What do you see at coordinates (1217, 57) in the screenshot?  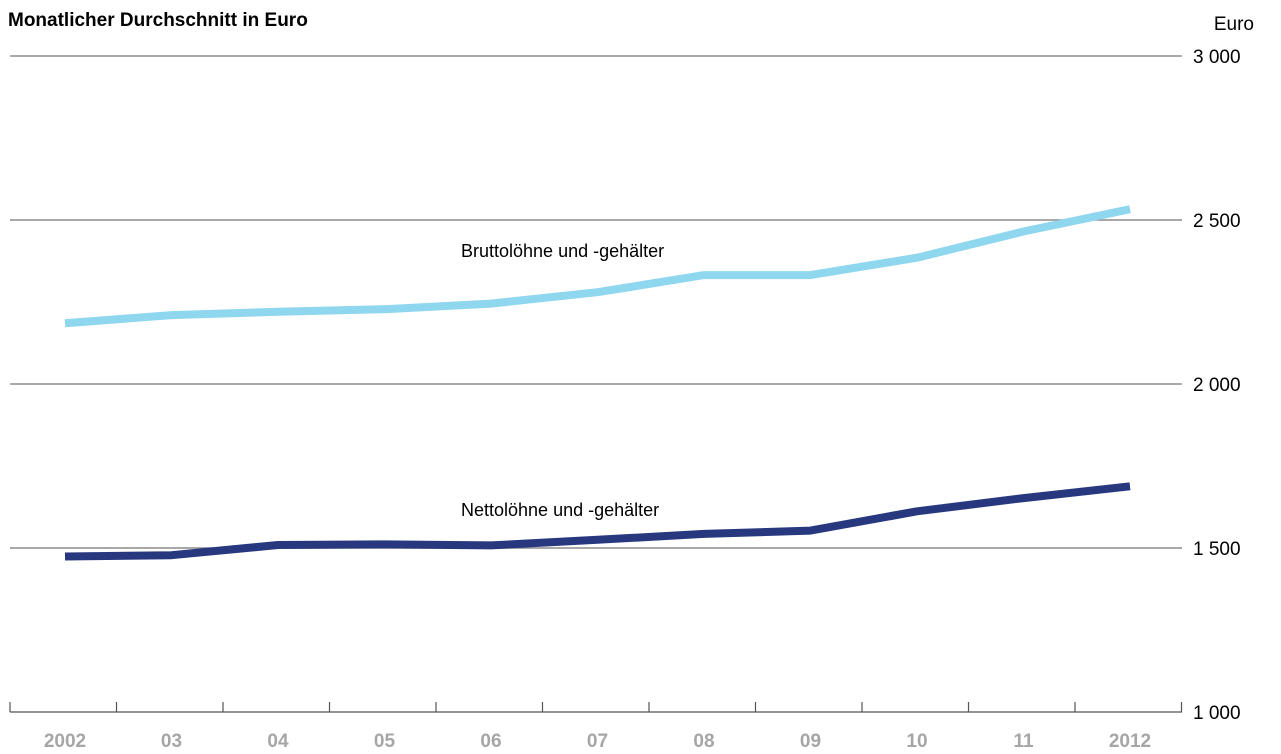 I see `y-tick-label: 3 000` at bounding box center [1217, 57].